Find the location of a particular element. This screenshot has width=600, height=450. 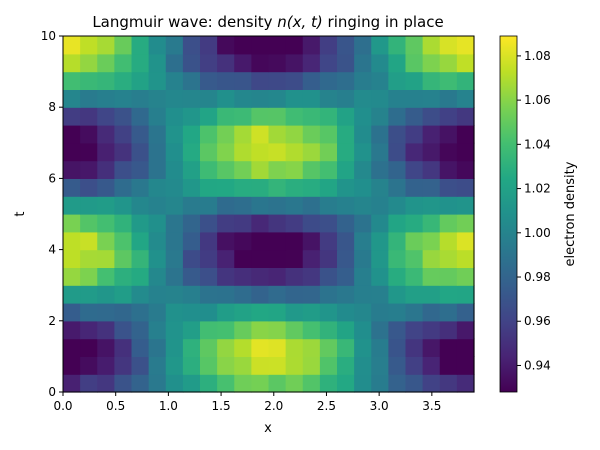

colorbar-tick-label: 0.96 is located at coordinates (537, 321).